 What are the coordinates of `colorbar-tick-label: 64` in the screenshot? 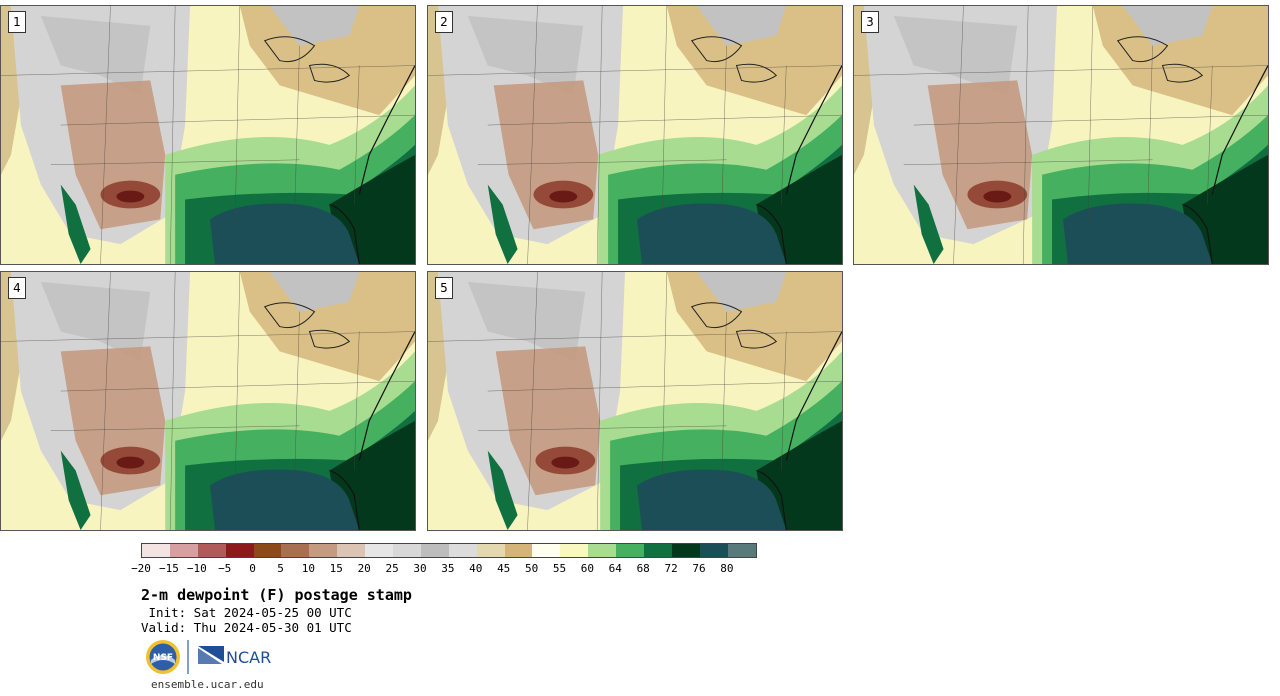 It's located at (615, 568).